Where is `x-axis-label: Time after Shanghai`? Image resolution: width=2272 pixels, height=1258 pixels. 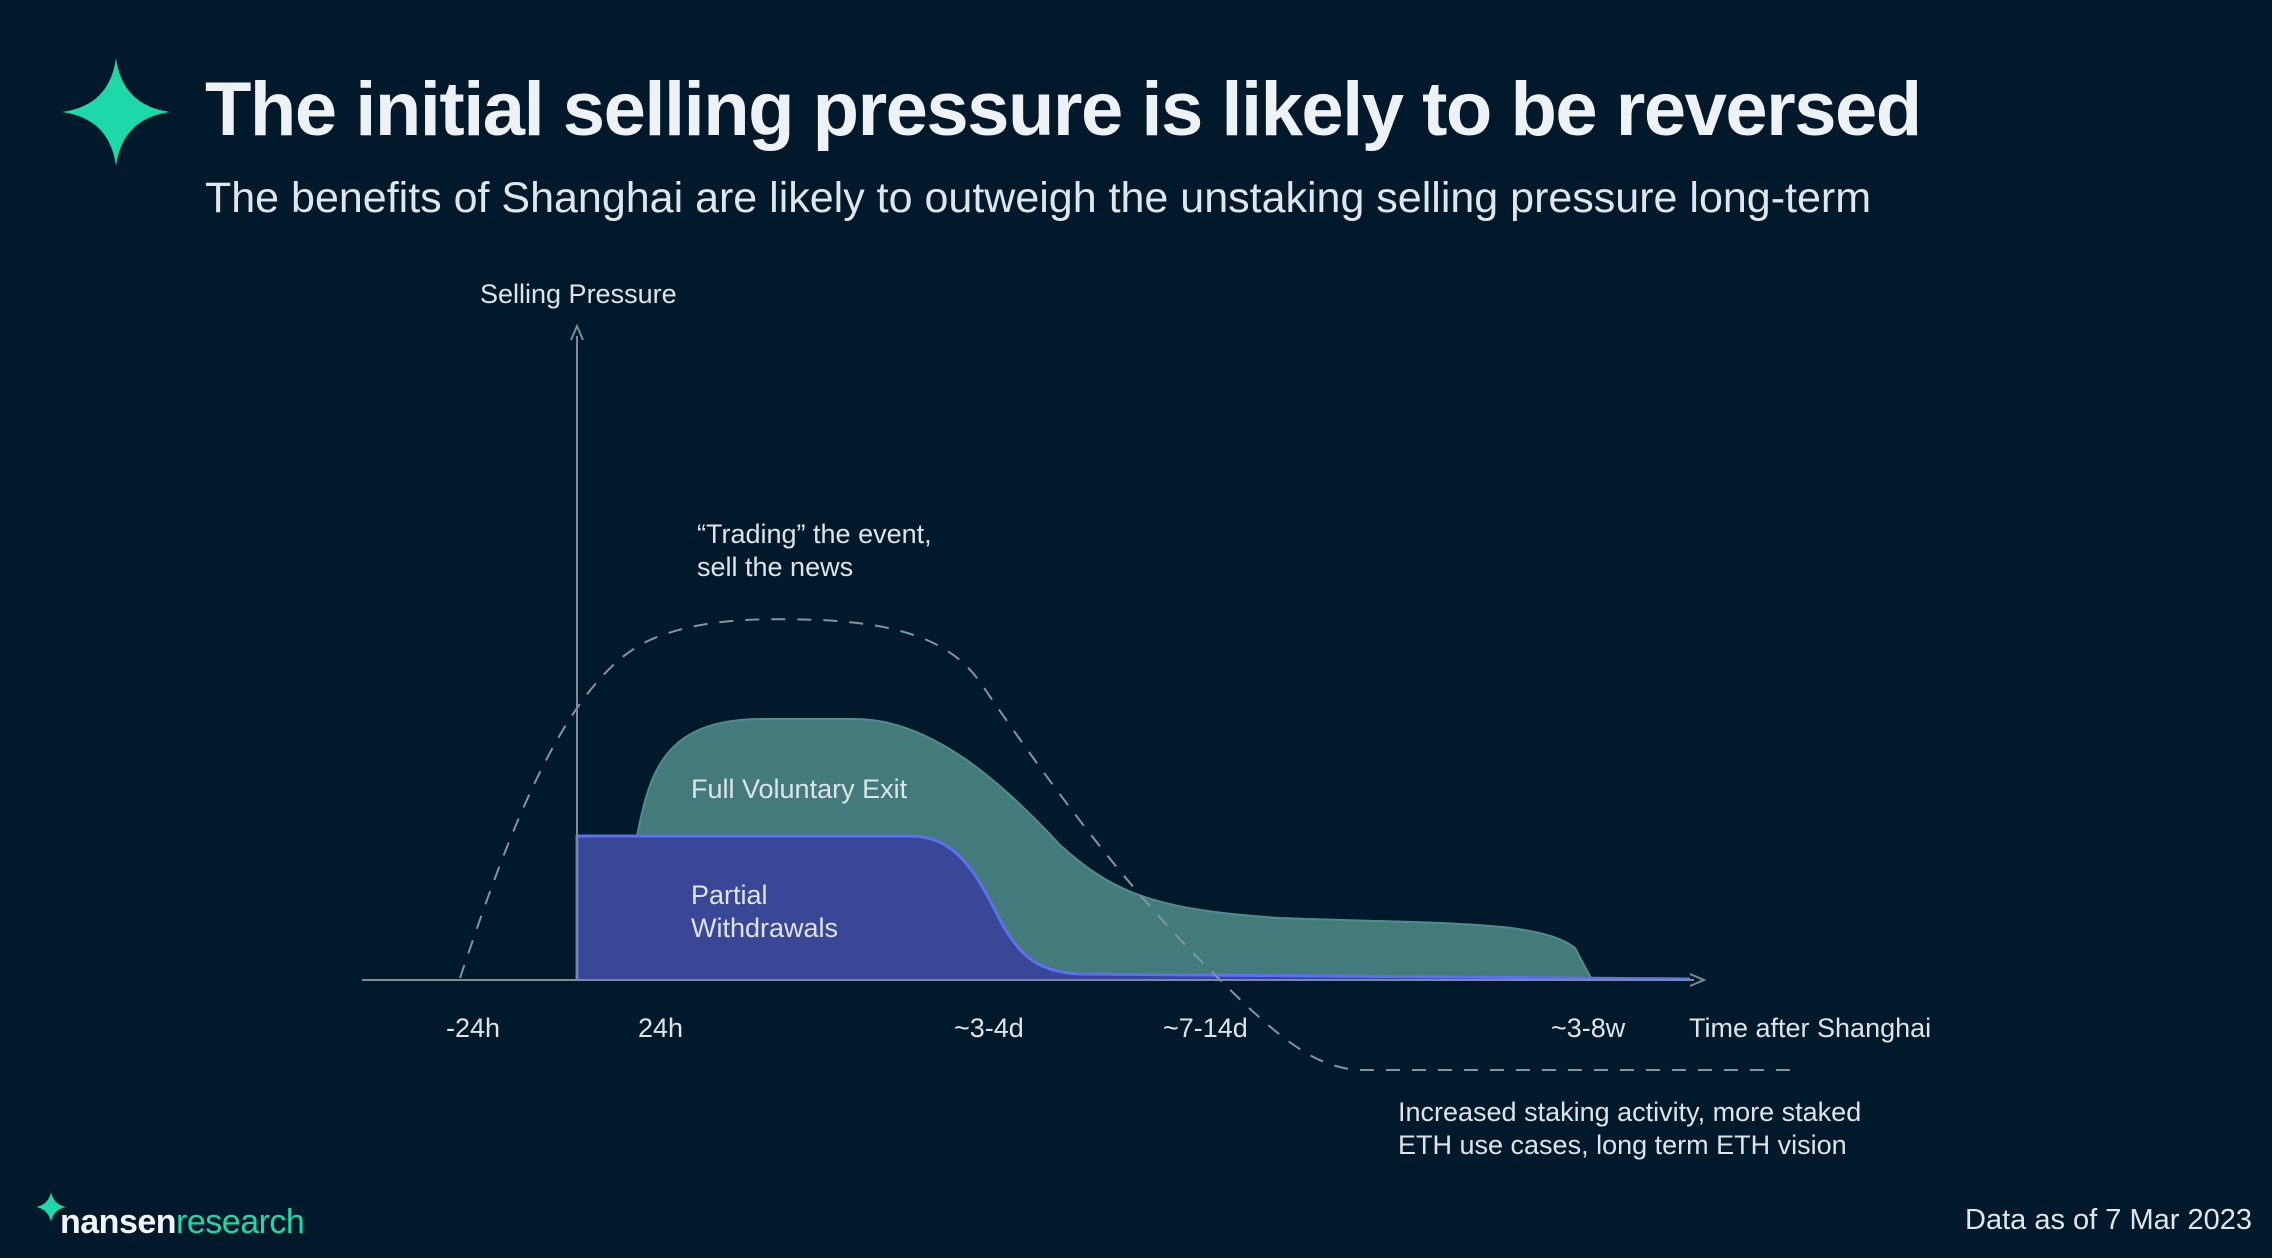 x-axis-label: Time after Shanghai is located at coordinates (1810, 1028).